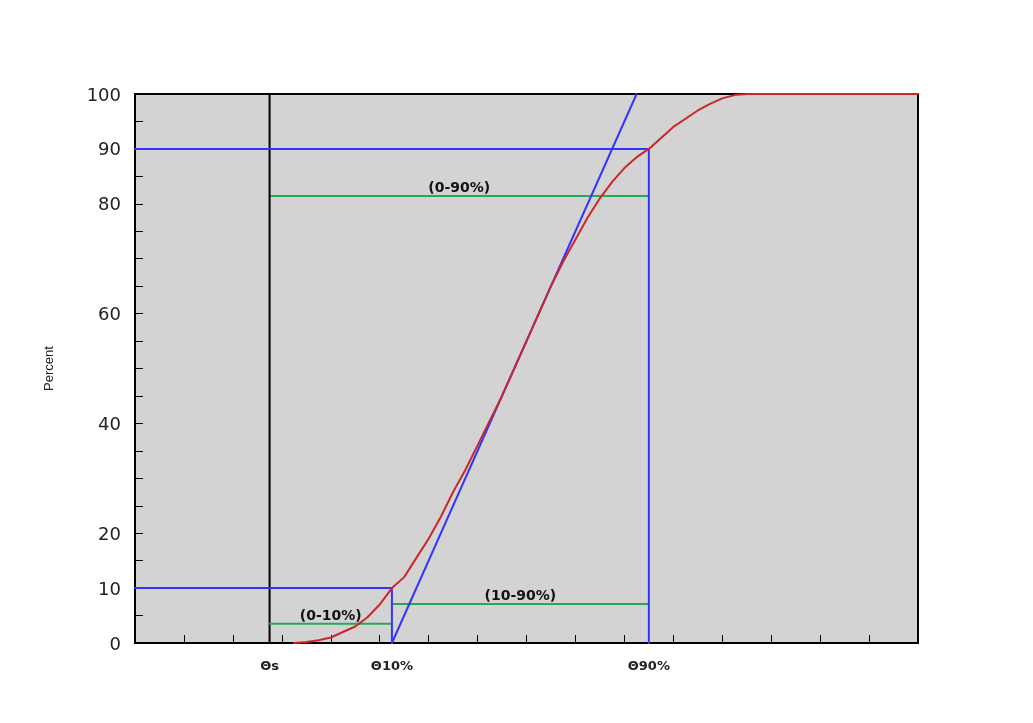  I want to click on y-tick-label: 90, so click(109, 149).